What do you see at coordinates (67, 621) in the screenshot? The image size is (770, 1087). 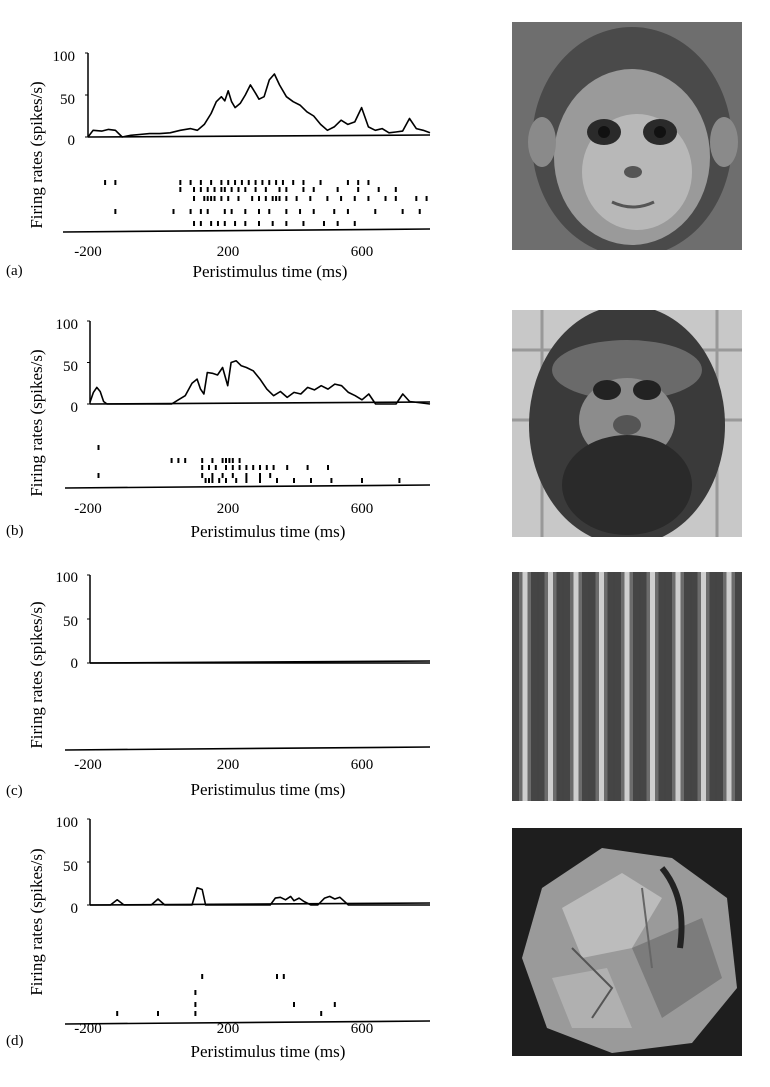 I see `ytick-labels: 100 50 0` at bounding box center [67, 621].